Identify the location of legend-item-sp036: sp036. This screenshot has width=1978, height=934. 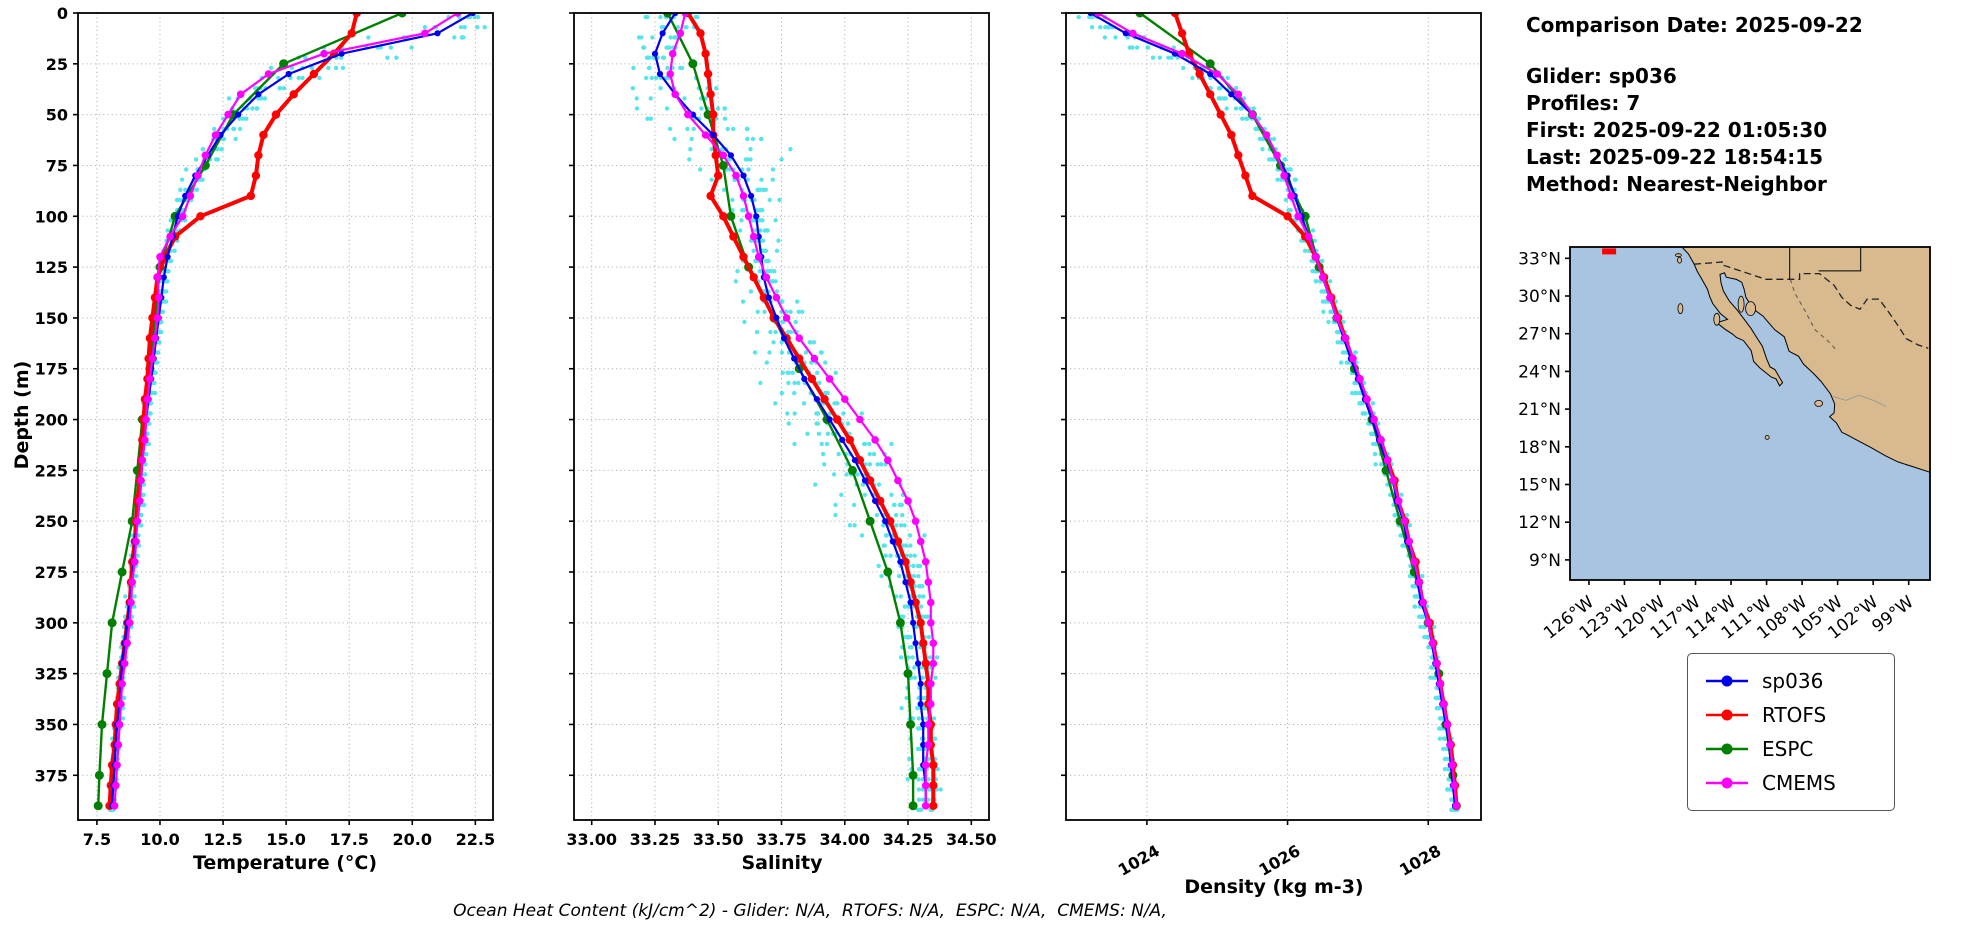
(1791, 681).